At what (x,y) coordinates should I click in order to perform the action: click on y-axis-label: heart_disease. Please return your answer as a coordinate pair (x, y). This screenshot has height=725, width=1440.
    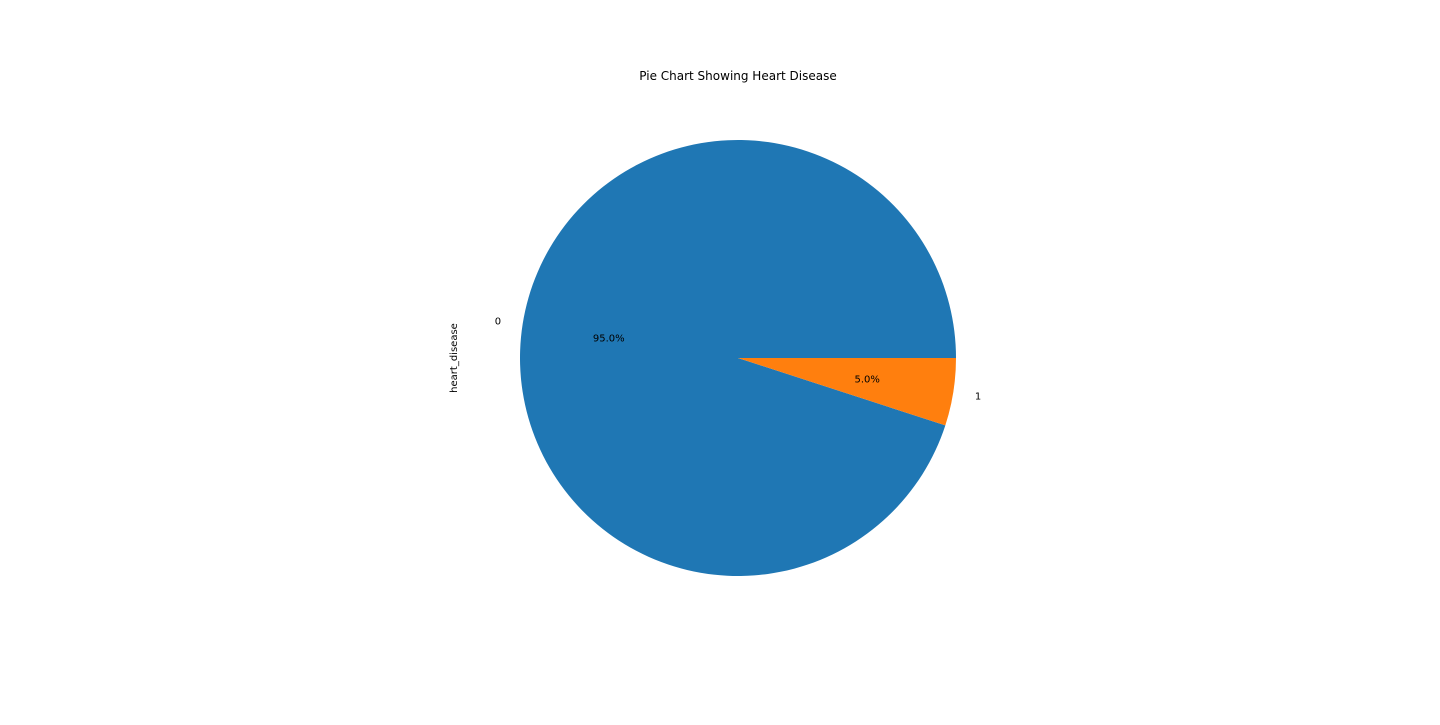
    Looking at the image, I should click on (454, 358).